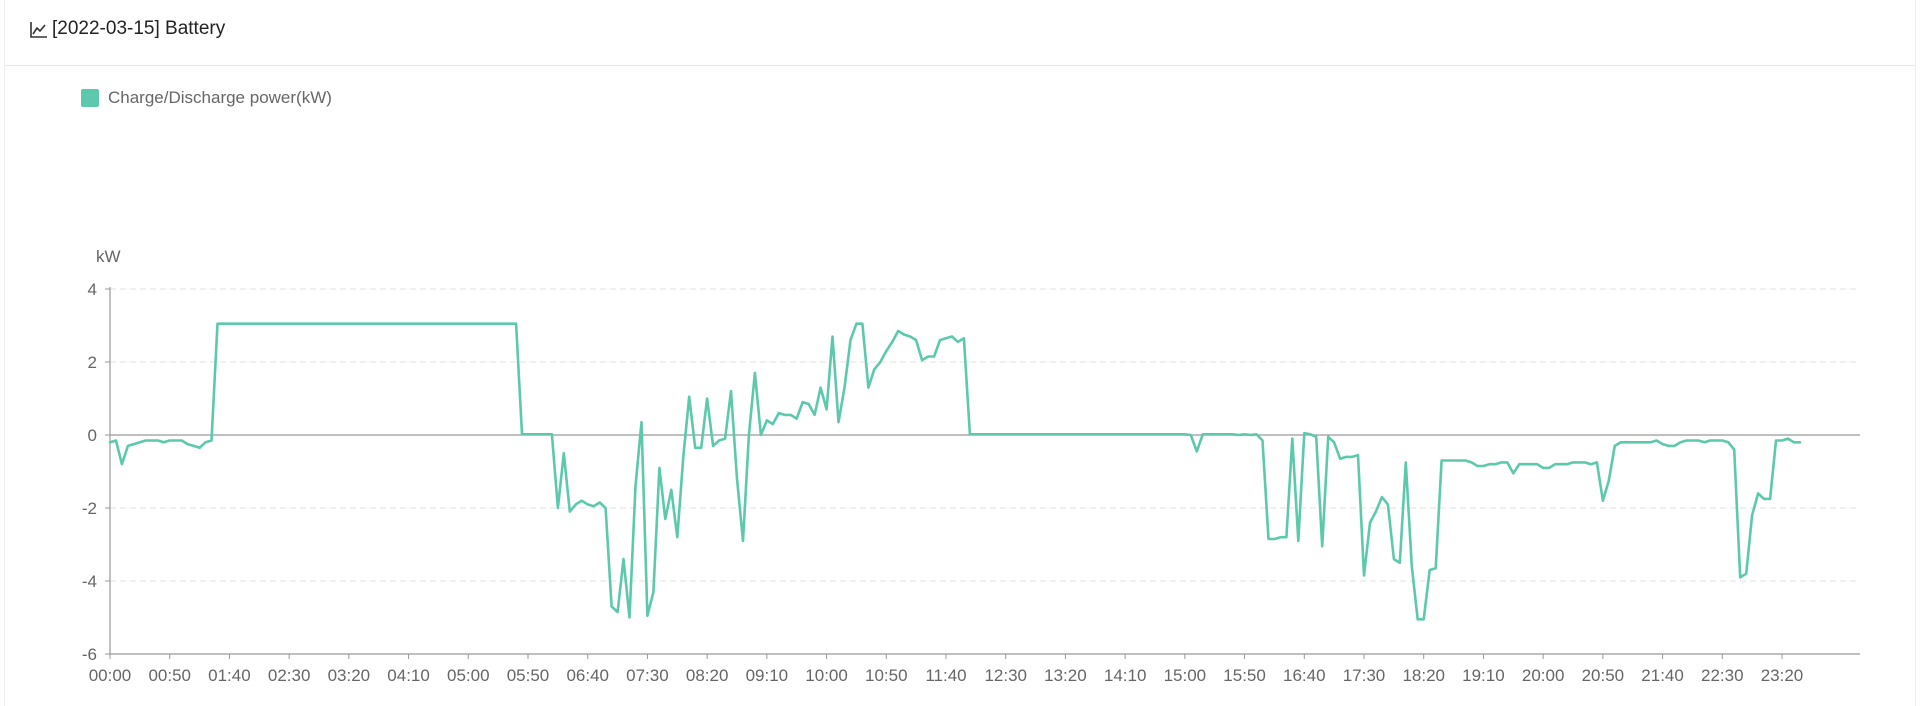 Image resolution: width=1920 pixels, height=706 pixels. What do you see at coordinates (1065, 675) in the screenshot?
I see `x-tick-label: 13:20` at bounding box center [1065, 675].